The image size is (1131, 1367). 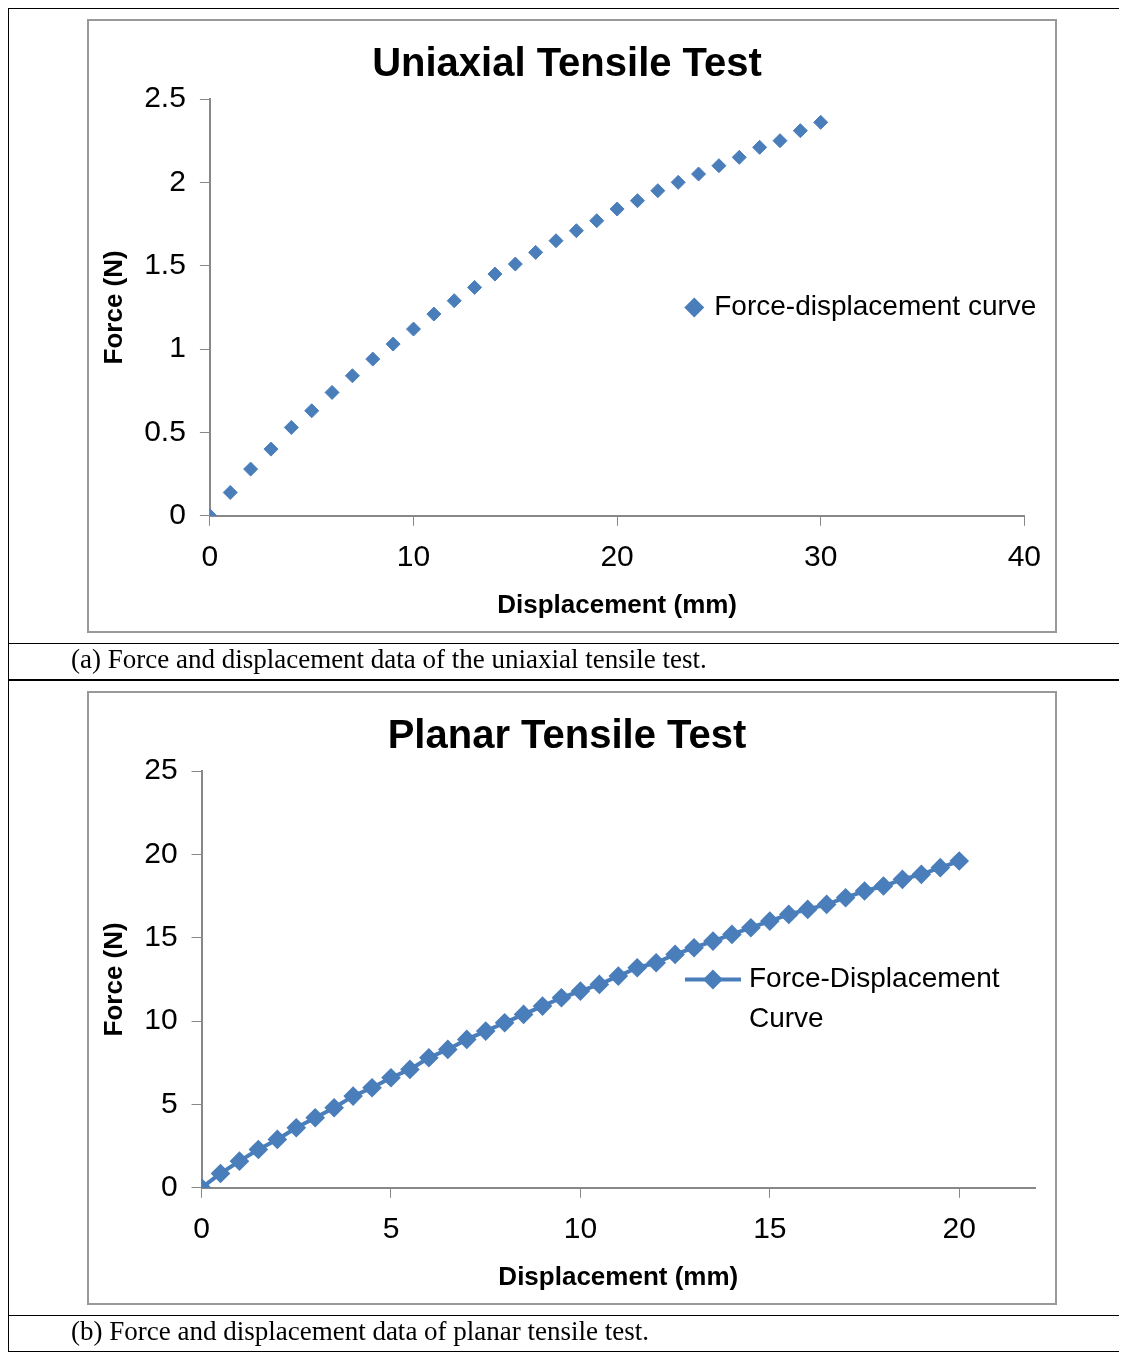 I want to click on y-tick-label: 1, so click(x=177, y=347).